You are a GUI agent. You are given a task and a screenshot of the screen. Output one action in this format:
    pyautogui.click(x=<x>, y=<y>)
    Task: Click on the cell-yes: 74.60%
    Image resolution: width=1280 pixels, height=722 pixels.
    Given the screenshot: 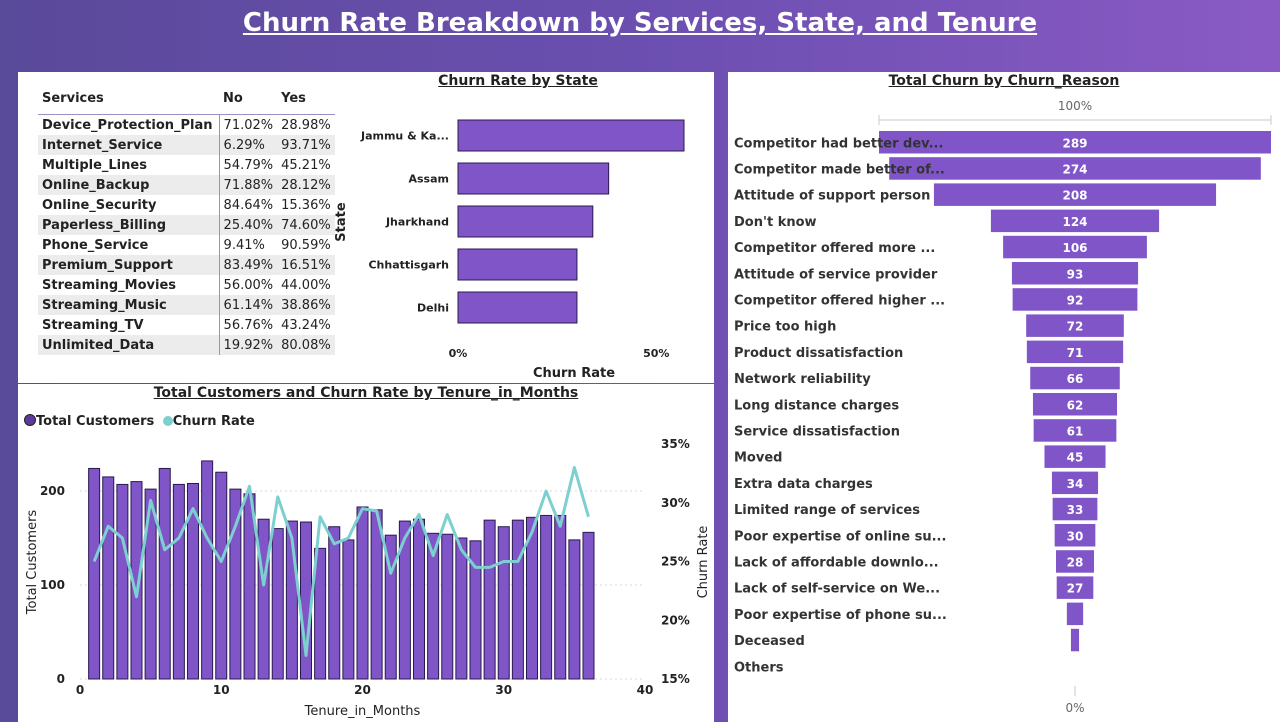 What is the action you would take?
    pyautogui.click(x=306, y=225)
    